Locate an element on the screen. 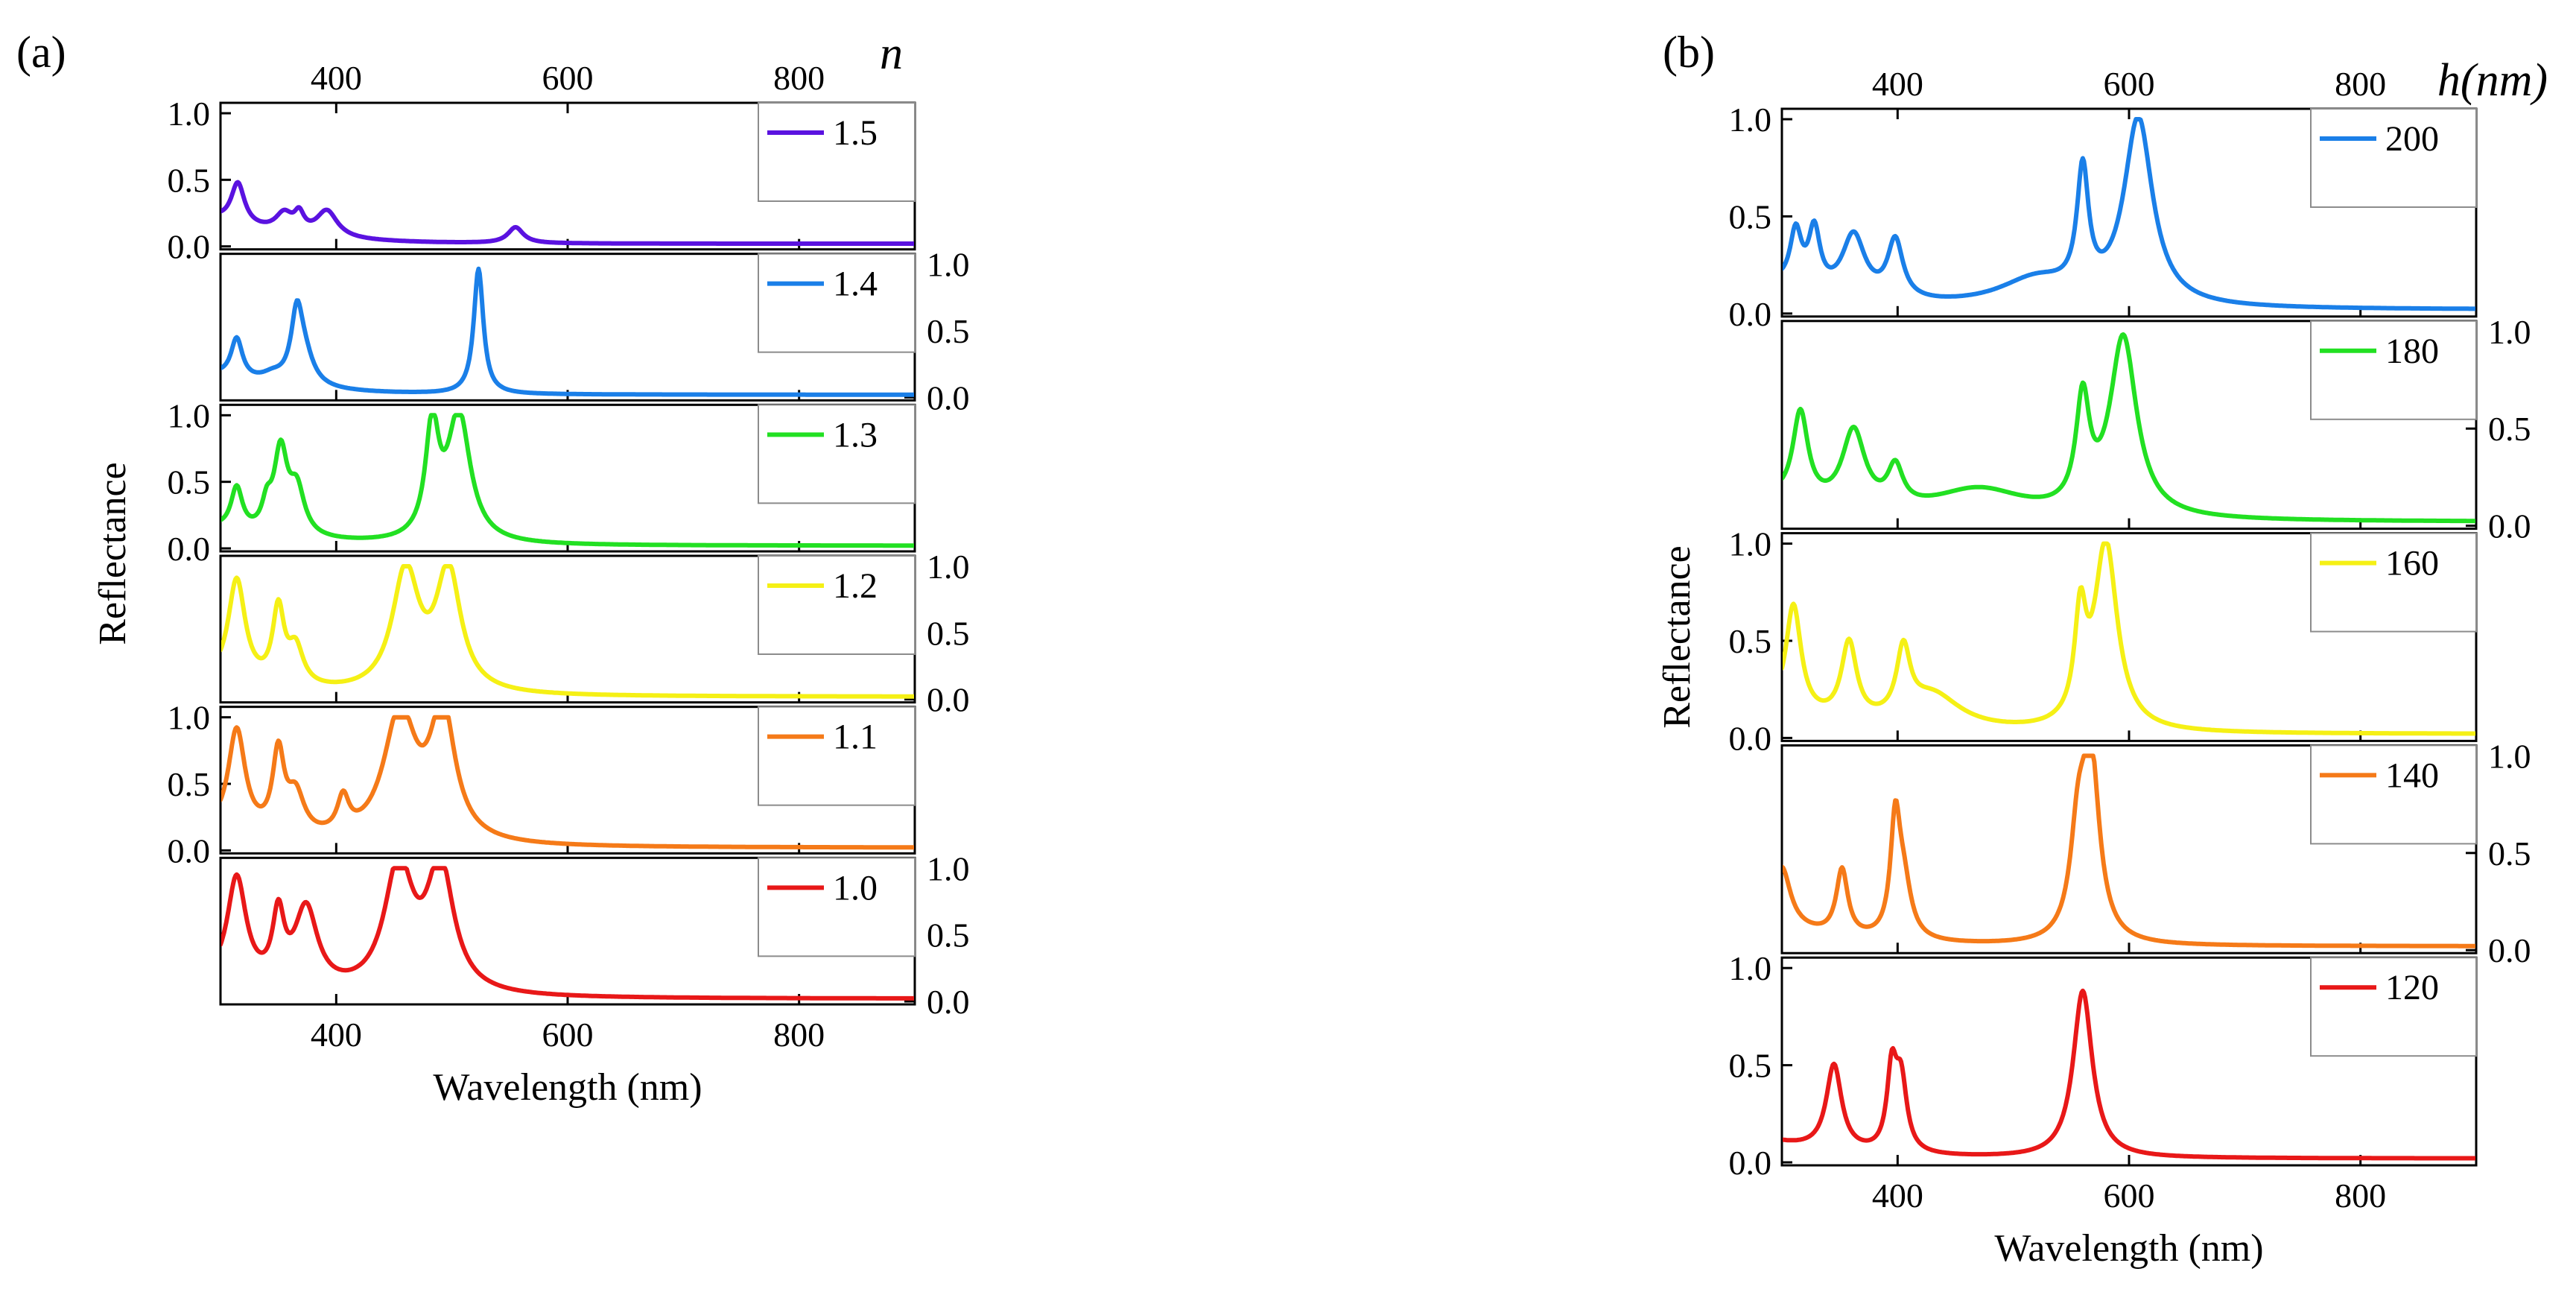 The height and width of the screenshot is (1292, 2576). legend-180: 180 is located at coordinates (2394, 370).